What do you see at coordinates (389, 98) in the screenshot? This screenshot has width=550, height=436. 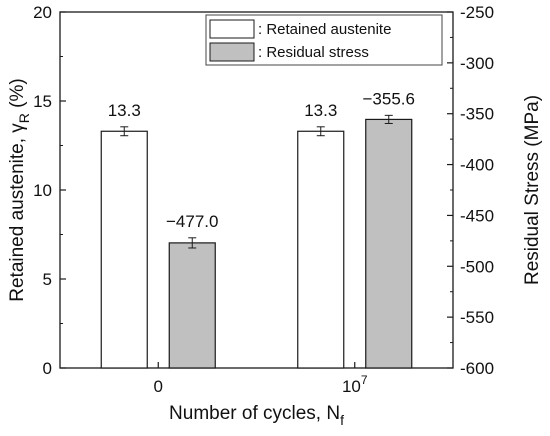 I see `data-label: −355.6` at bounding box center [389, 98].